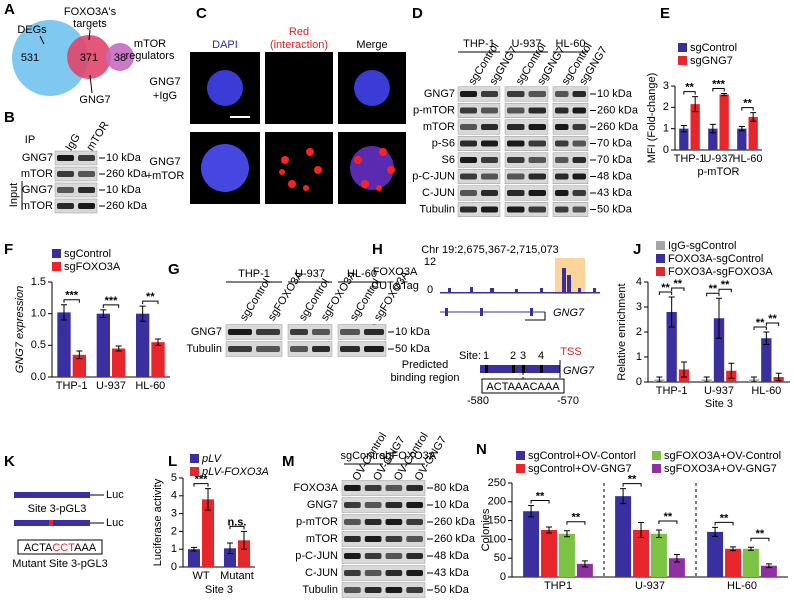 Image resolution: width=794 pixels, height=607 pixels. What do you see at coordinates (322, 539) in the screenshot?
I see `blot-row-label: mTOR` at bounding box center [322, 539].